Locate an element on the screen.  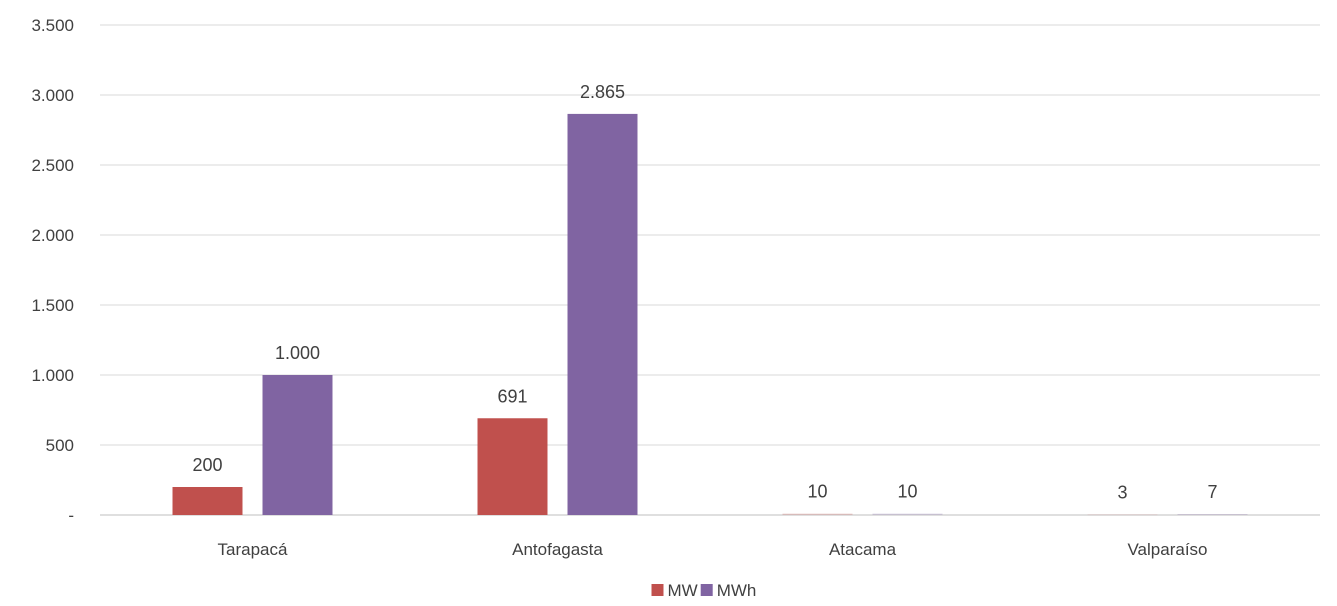
category-label: Valparaíso is located at coordinates (1167, 549).